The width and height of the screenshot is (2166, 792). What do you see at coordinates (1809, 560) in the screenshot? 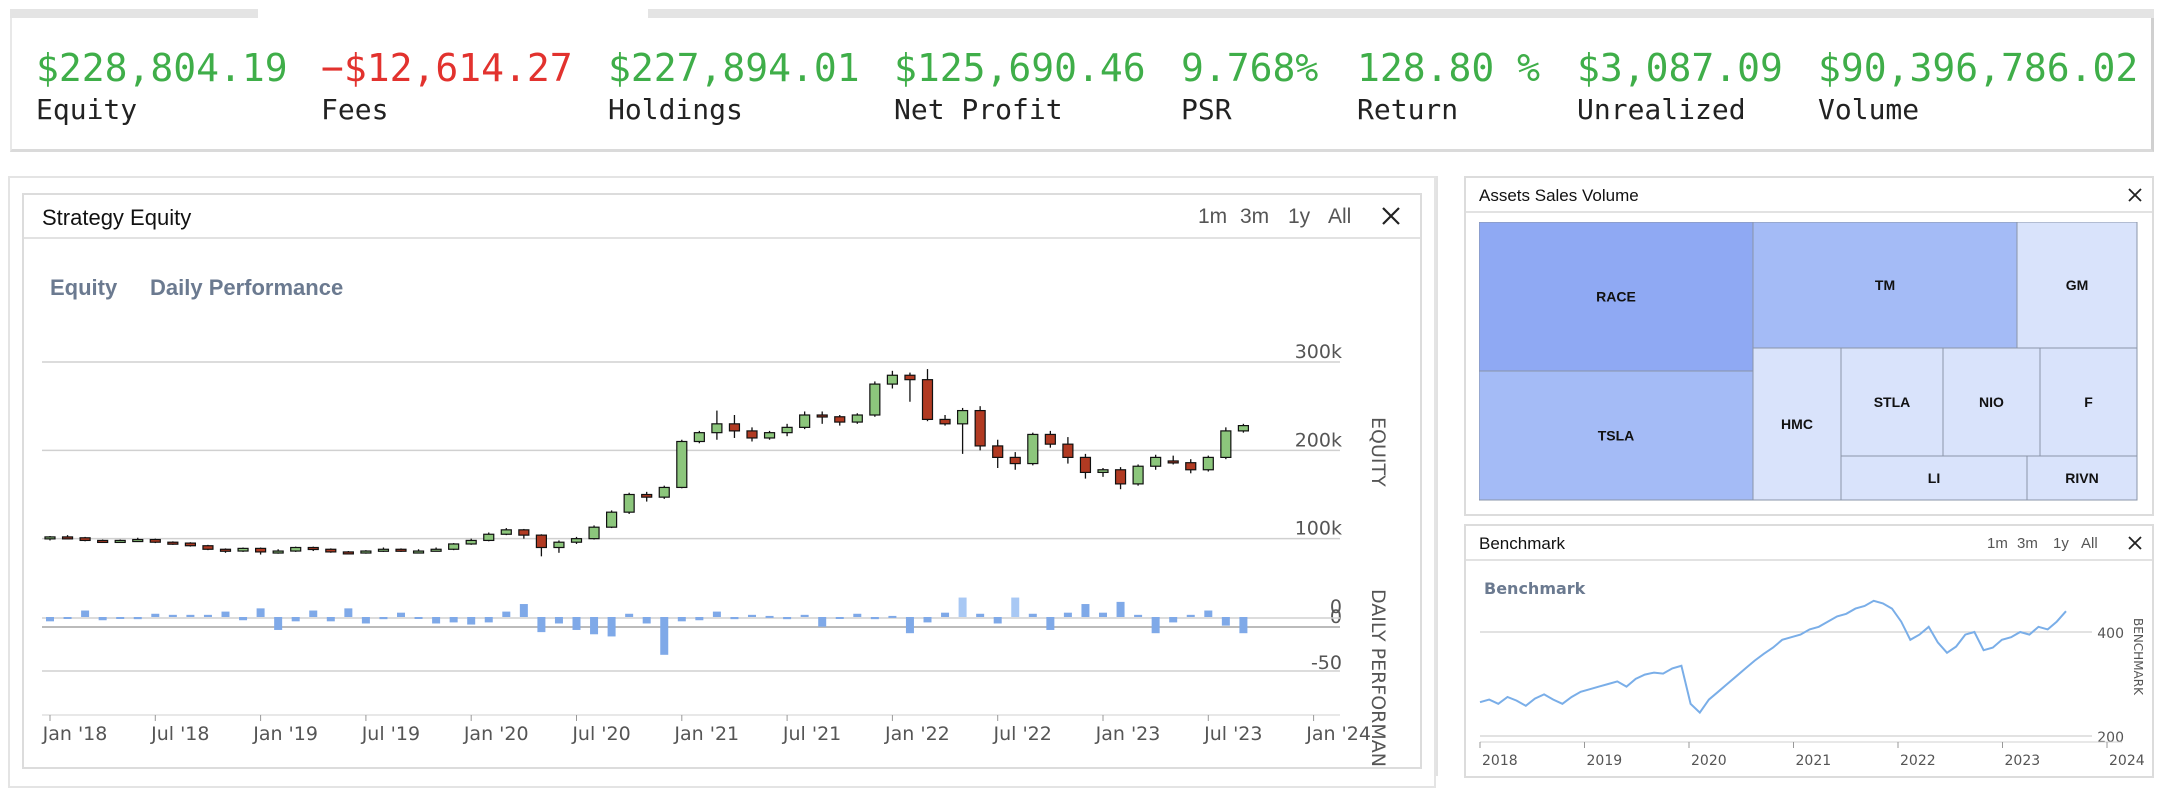
I see `panel-header-divider` at bounding box center [1809, 560].